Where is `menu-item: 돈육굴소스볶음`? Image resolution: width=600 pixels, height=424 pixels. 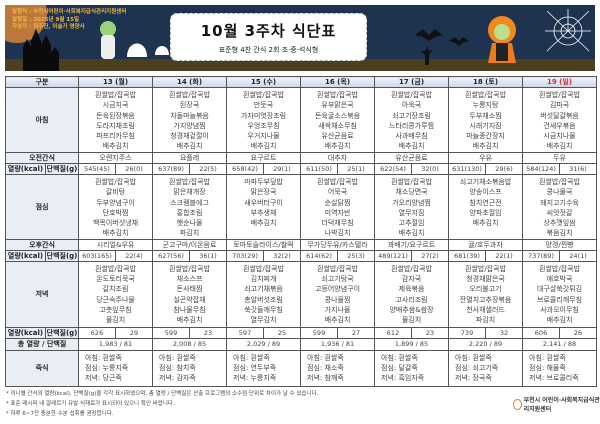
menu-item: 돈육굴소스볶음 is located at coordinates (337, 115).